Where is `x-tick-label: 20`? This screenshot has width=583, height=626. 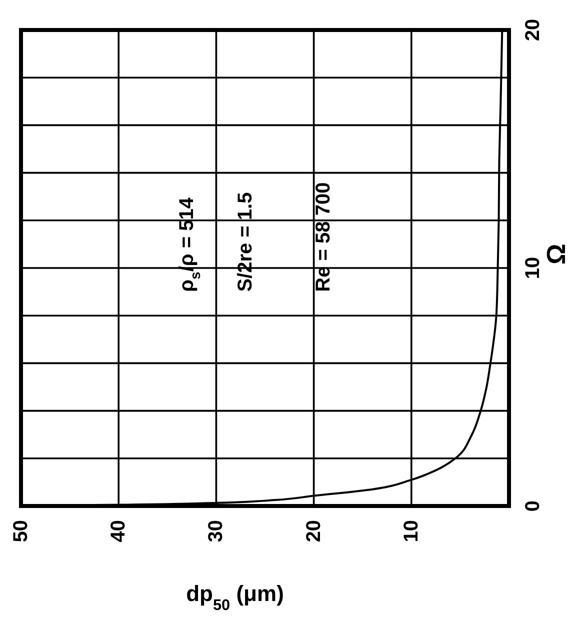 x-tick-label: 20 is located at coordinates (313, 531).